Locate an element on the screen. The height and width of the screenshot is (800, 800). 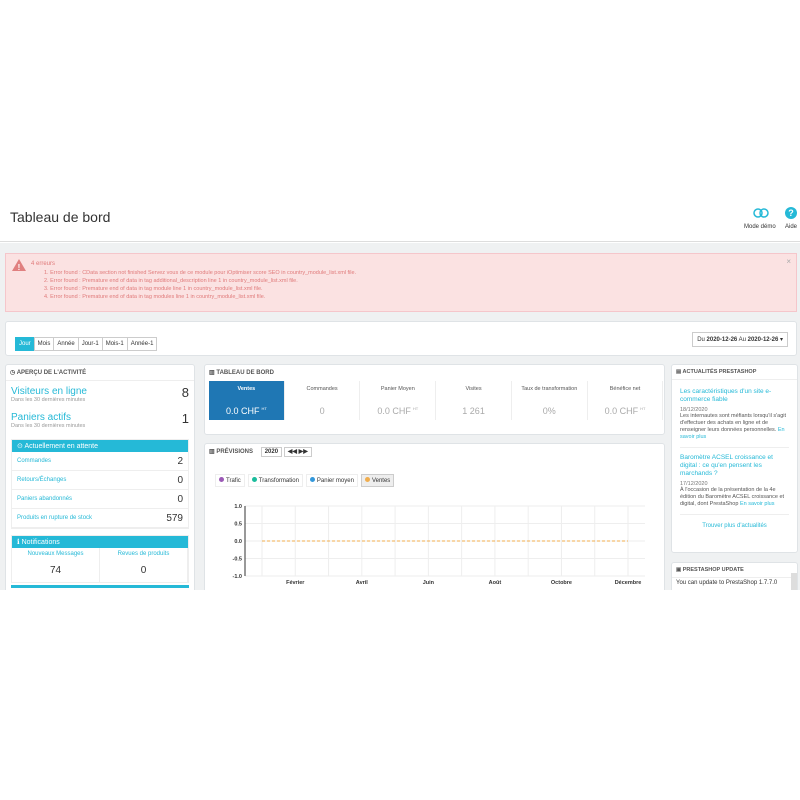
demo-icon is located at coordinates (761, 213).